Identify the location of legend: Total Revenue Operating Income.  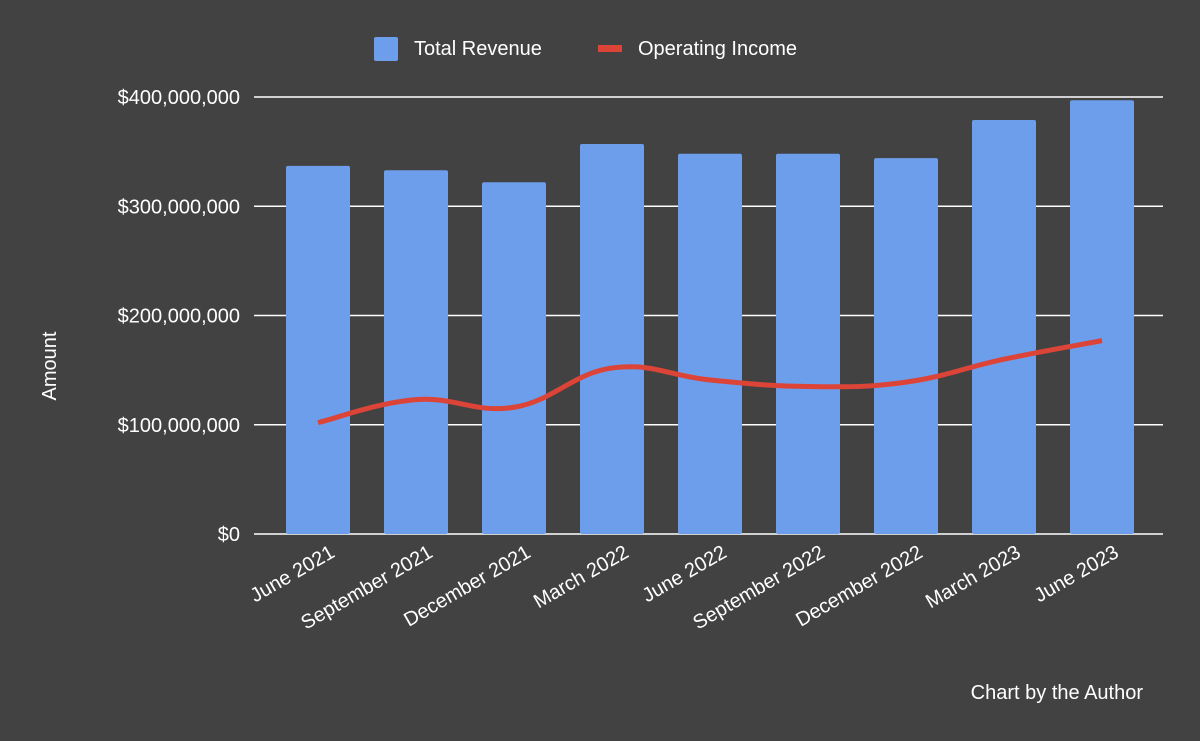
(585, 49).